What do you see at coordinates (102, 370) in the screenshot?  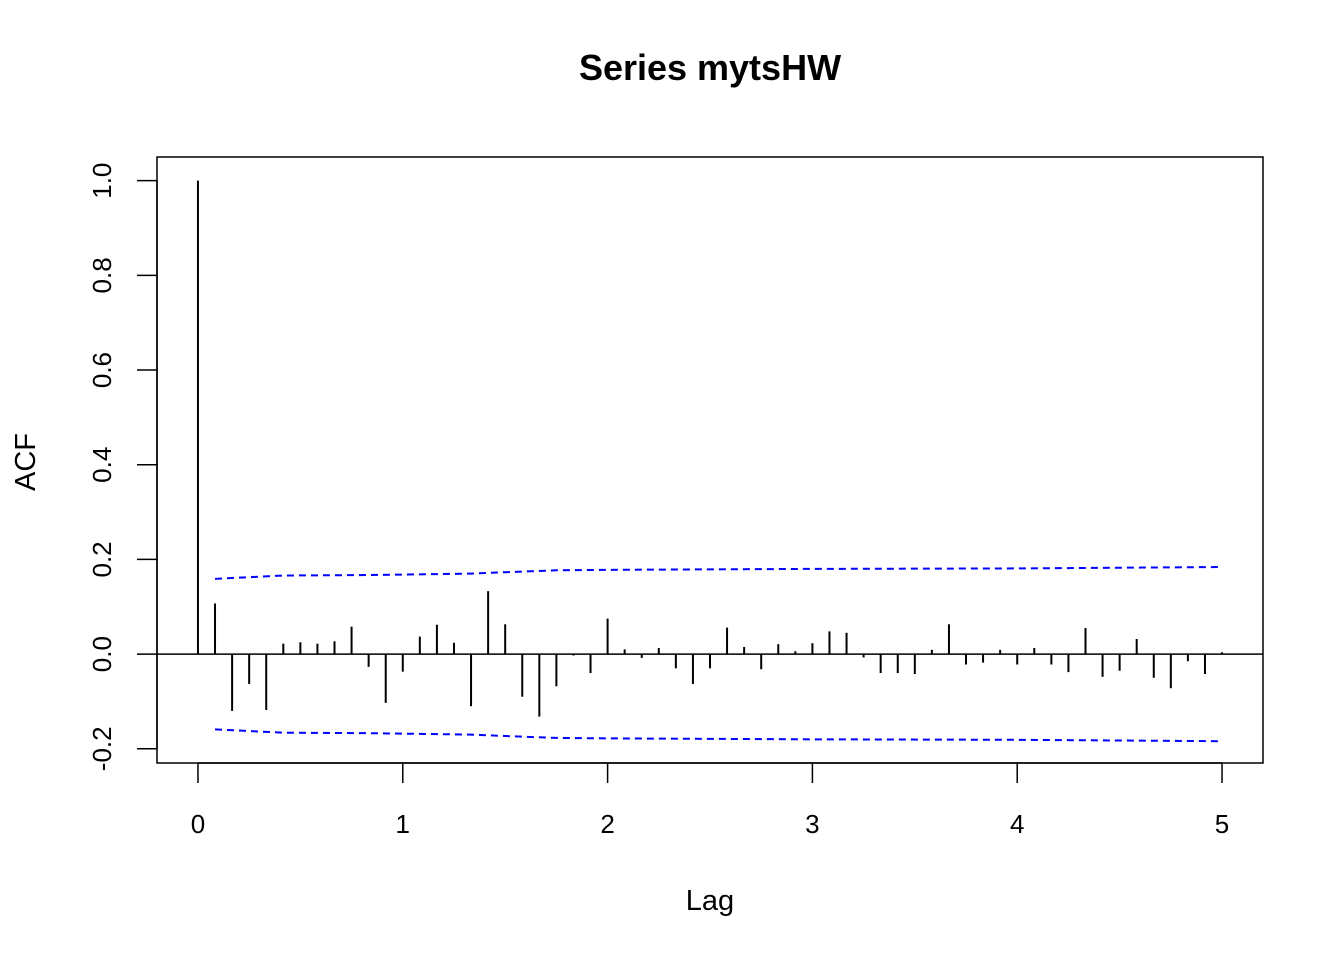 I see `y-tick-label: 0.6` at bounding box center [102, 370].